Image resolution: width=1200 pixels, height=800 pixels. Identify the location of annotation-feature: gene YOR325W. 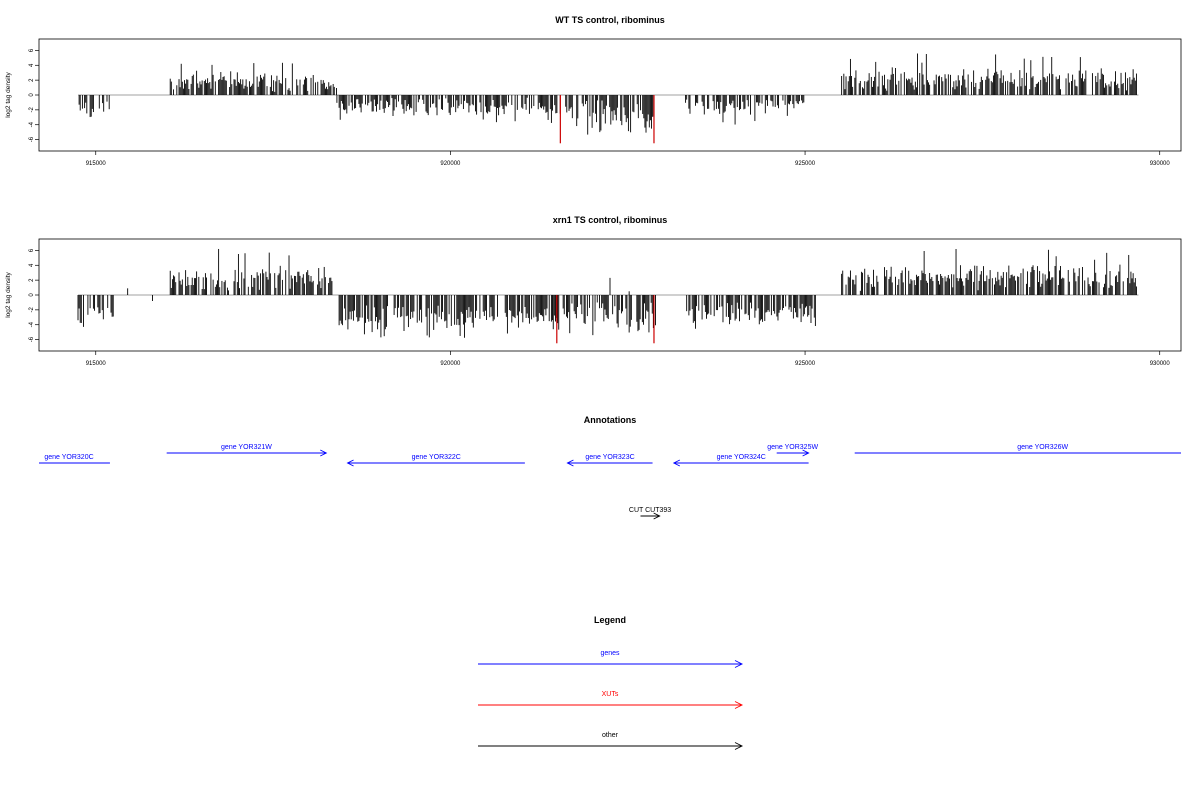
(792, 450).